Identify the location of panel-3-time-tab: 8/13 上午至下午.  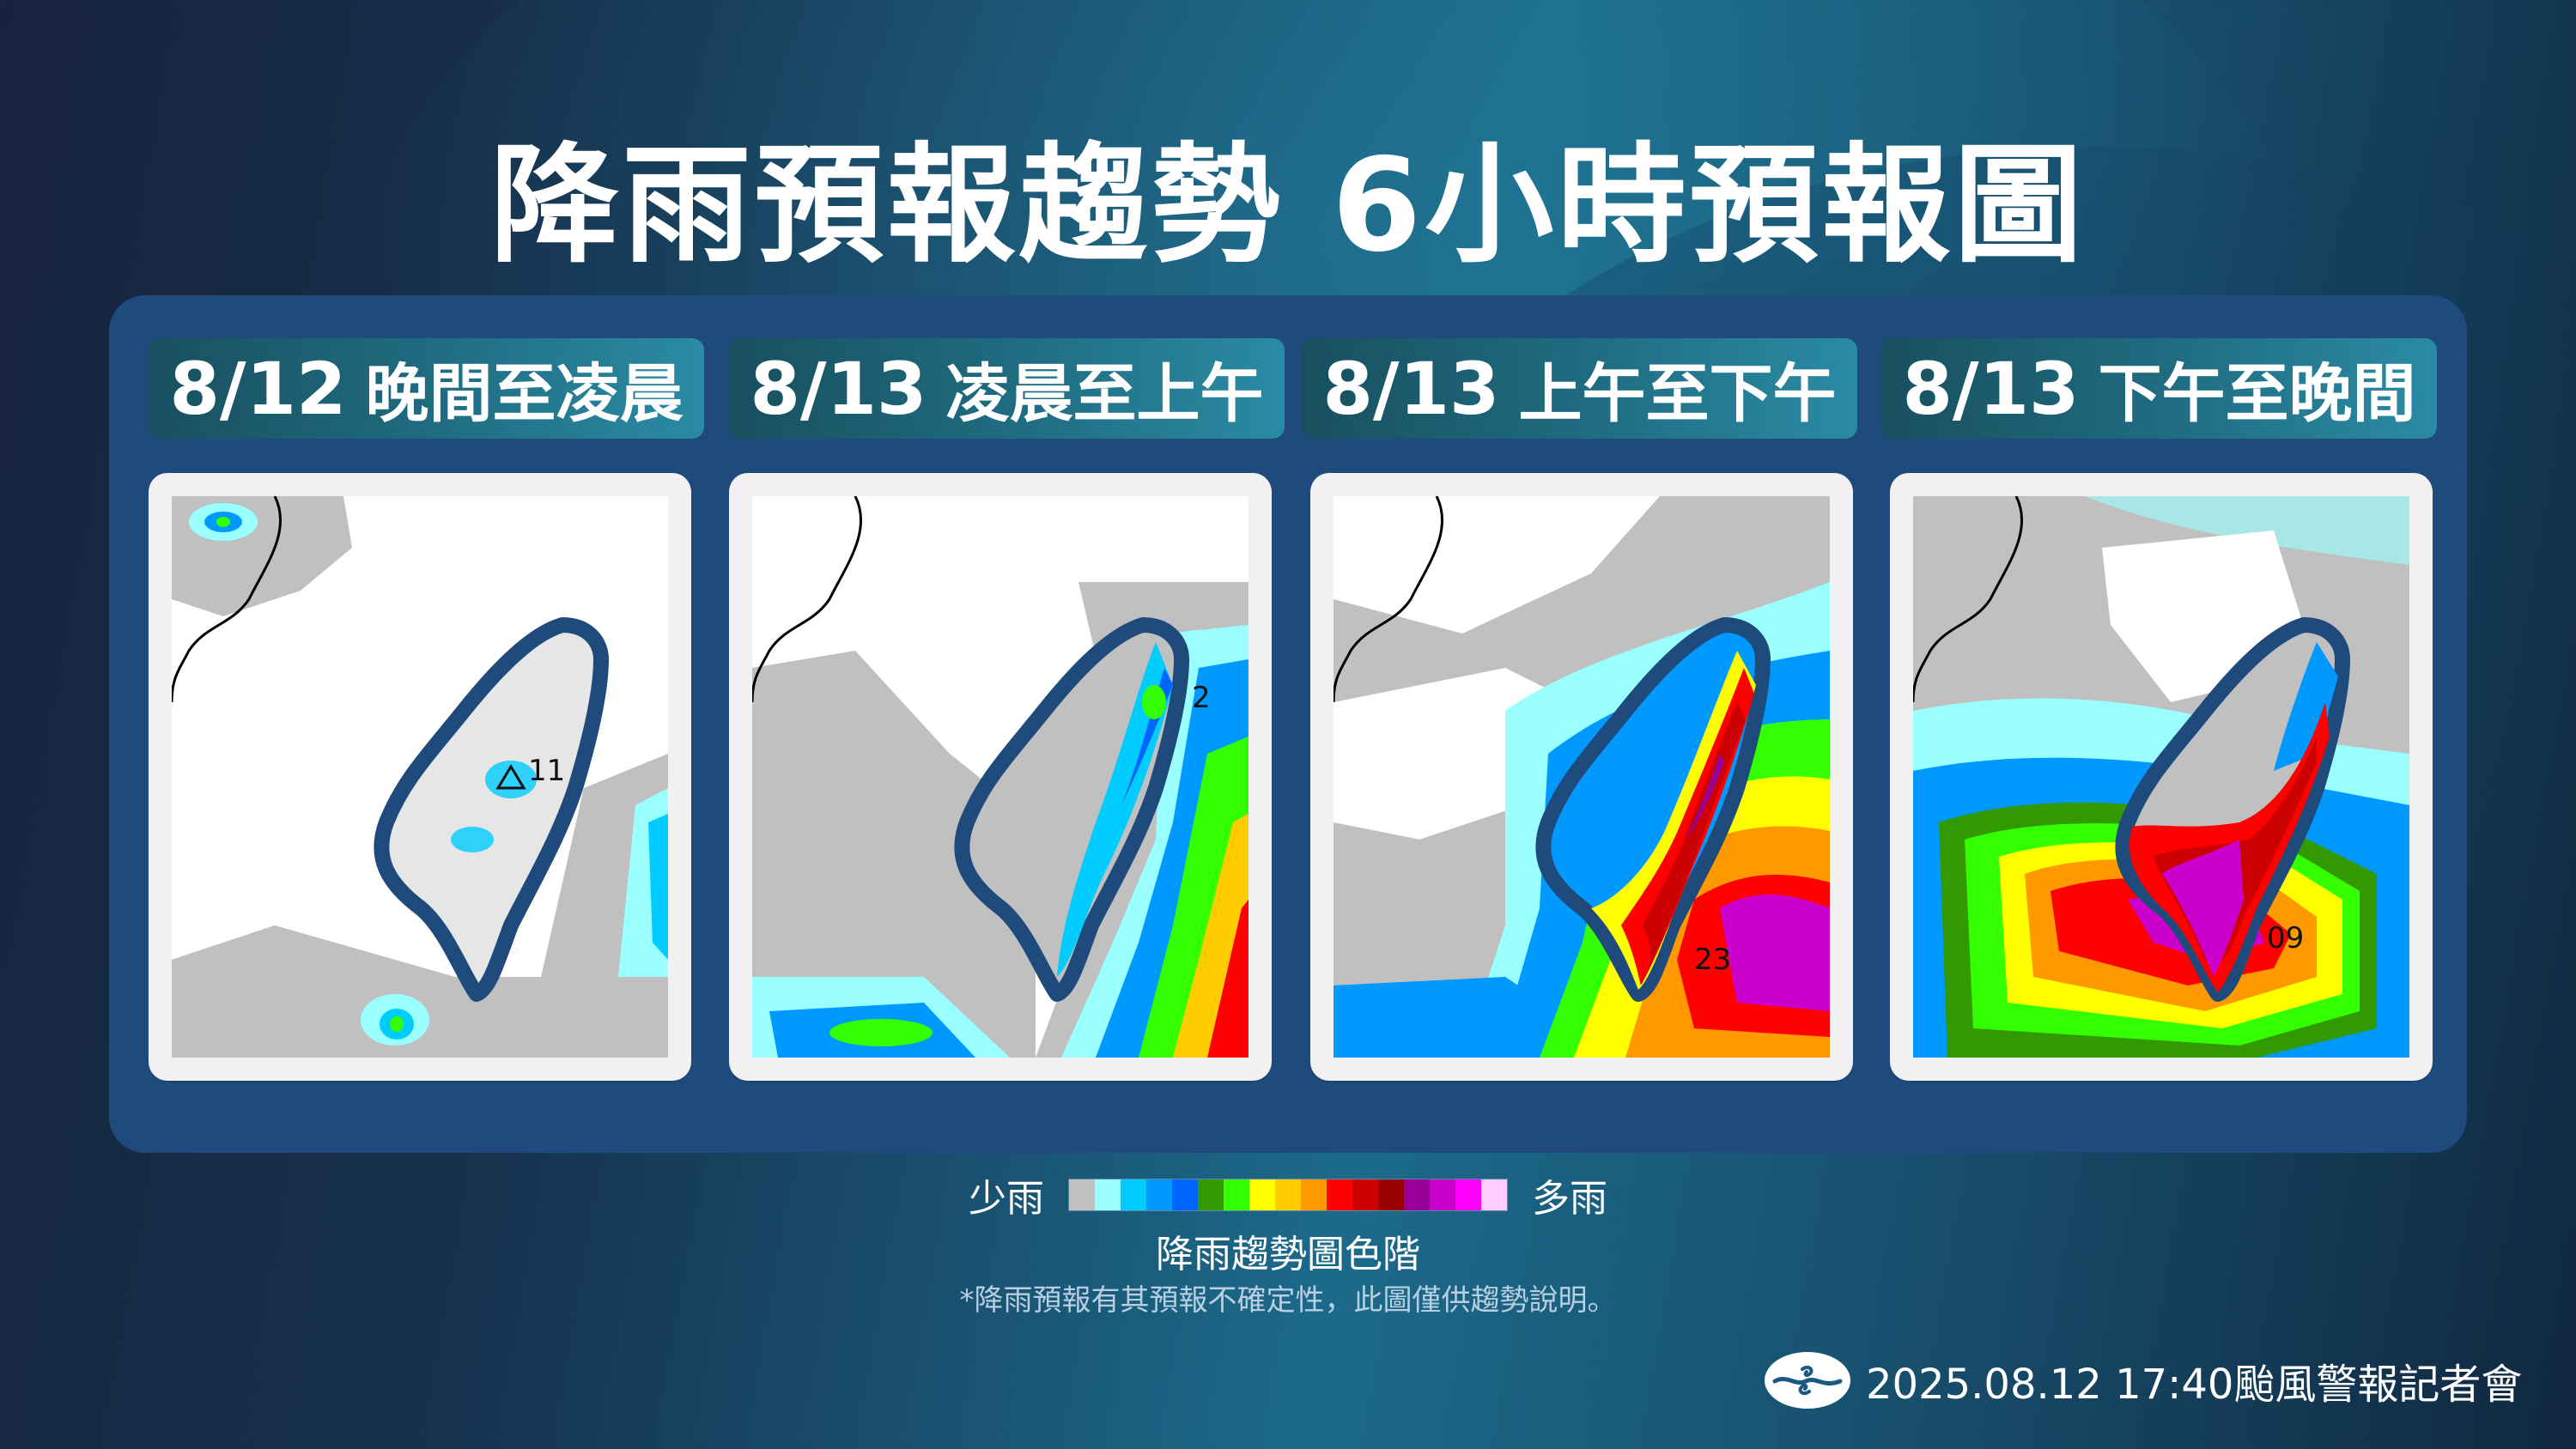
(1579, 388).